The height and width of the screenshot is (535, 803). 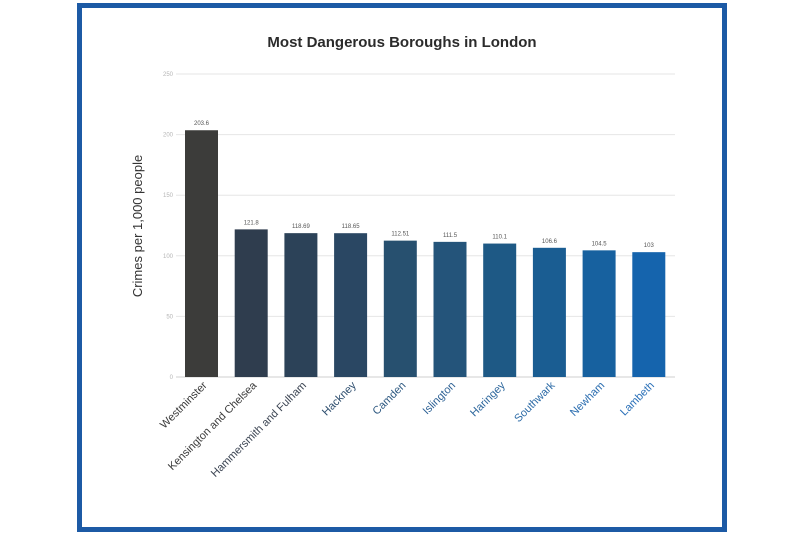 I want to click on chart-title: Most Dangerous Boroughs in London, so click(x=401, y=42).